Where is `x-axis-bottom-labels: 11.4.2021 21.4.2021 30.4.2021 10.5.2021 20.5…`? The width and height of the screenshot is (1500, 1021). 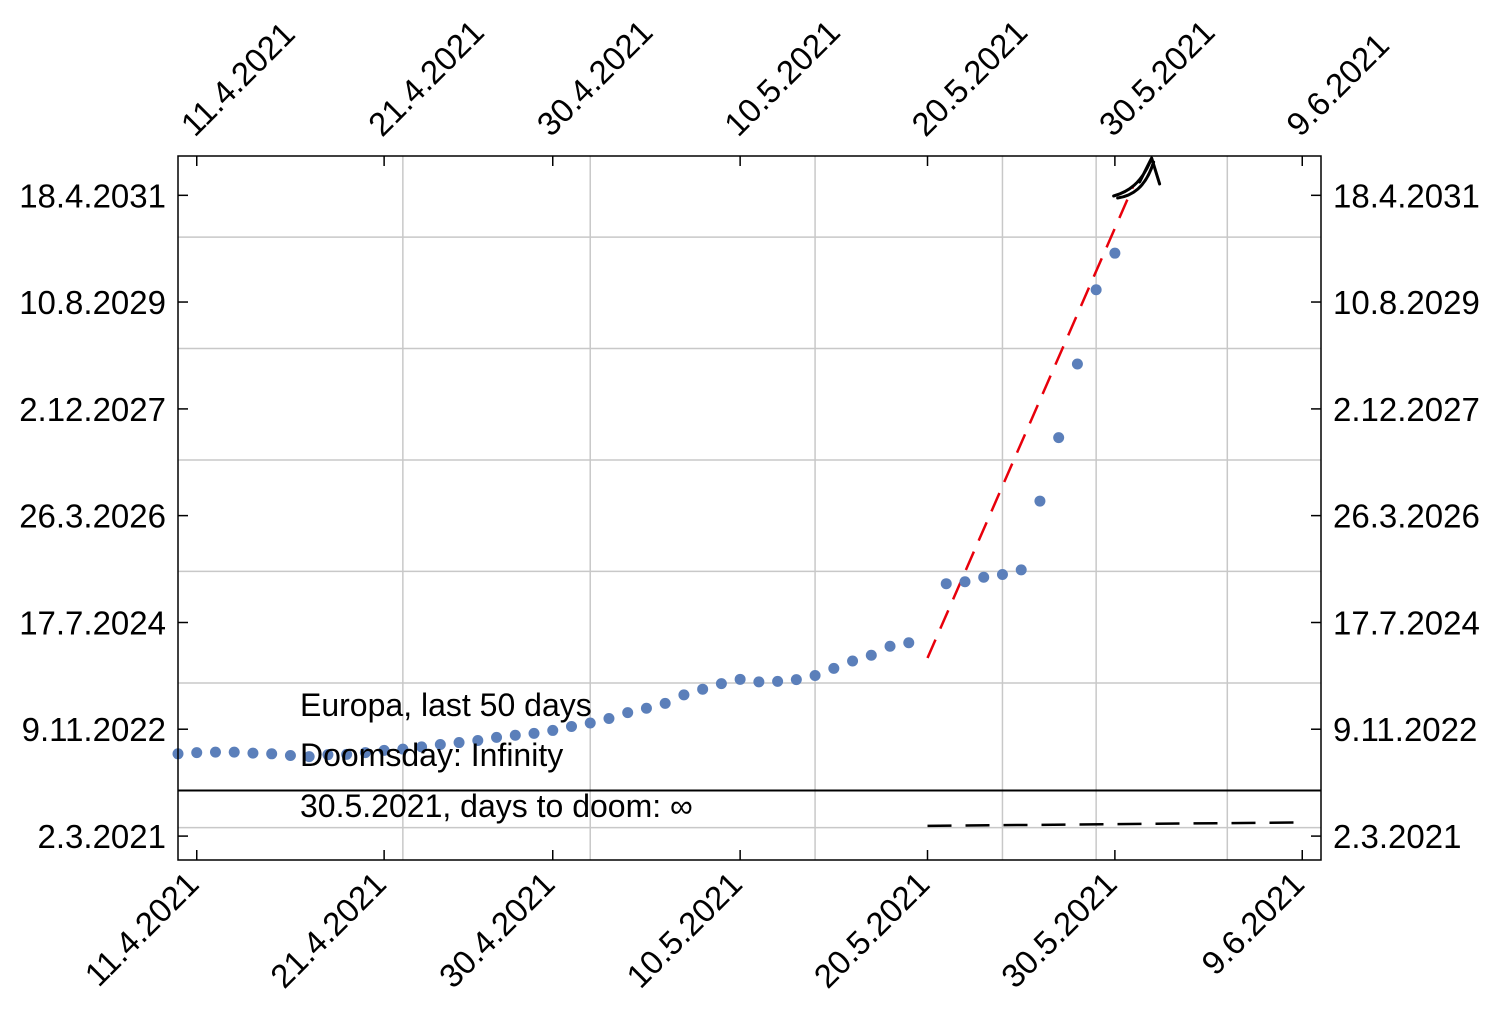 x-axis-bottom-labels: 11.4.2021 21.4.2021 30.4.2021 10.5.2021 20.5… is located at coordinates (694, 930).